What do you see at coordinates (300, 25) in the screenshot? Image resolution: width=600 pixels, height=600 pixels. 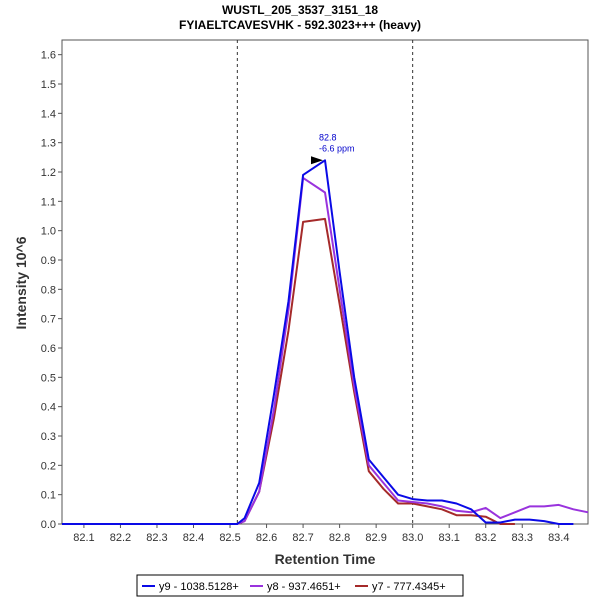 I see `chart-subtitle: FYIAELTCAVESVHK - 592.3023+++ (heavy)` at bounding box center [300, 25].